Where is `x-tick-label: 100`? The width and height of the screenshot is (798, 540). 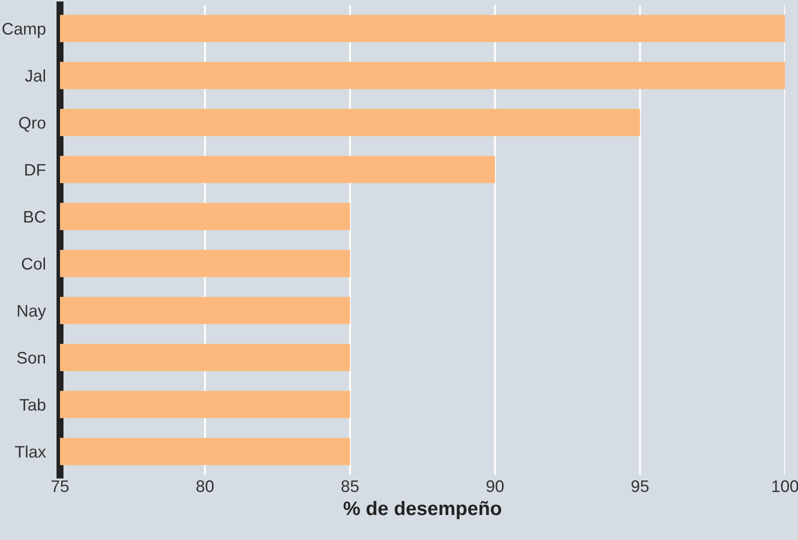 x-tick-label: 100 is located at coordinates (785, 486).